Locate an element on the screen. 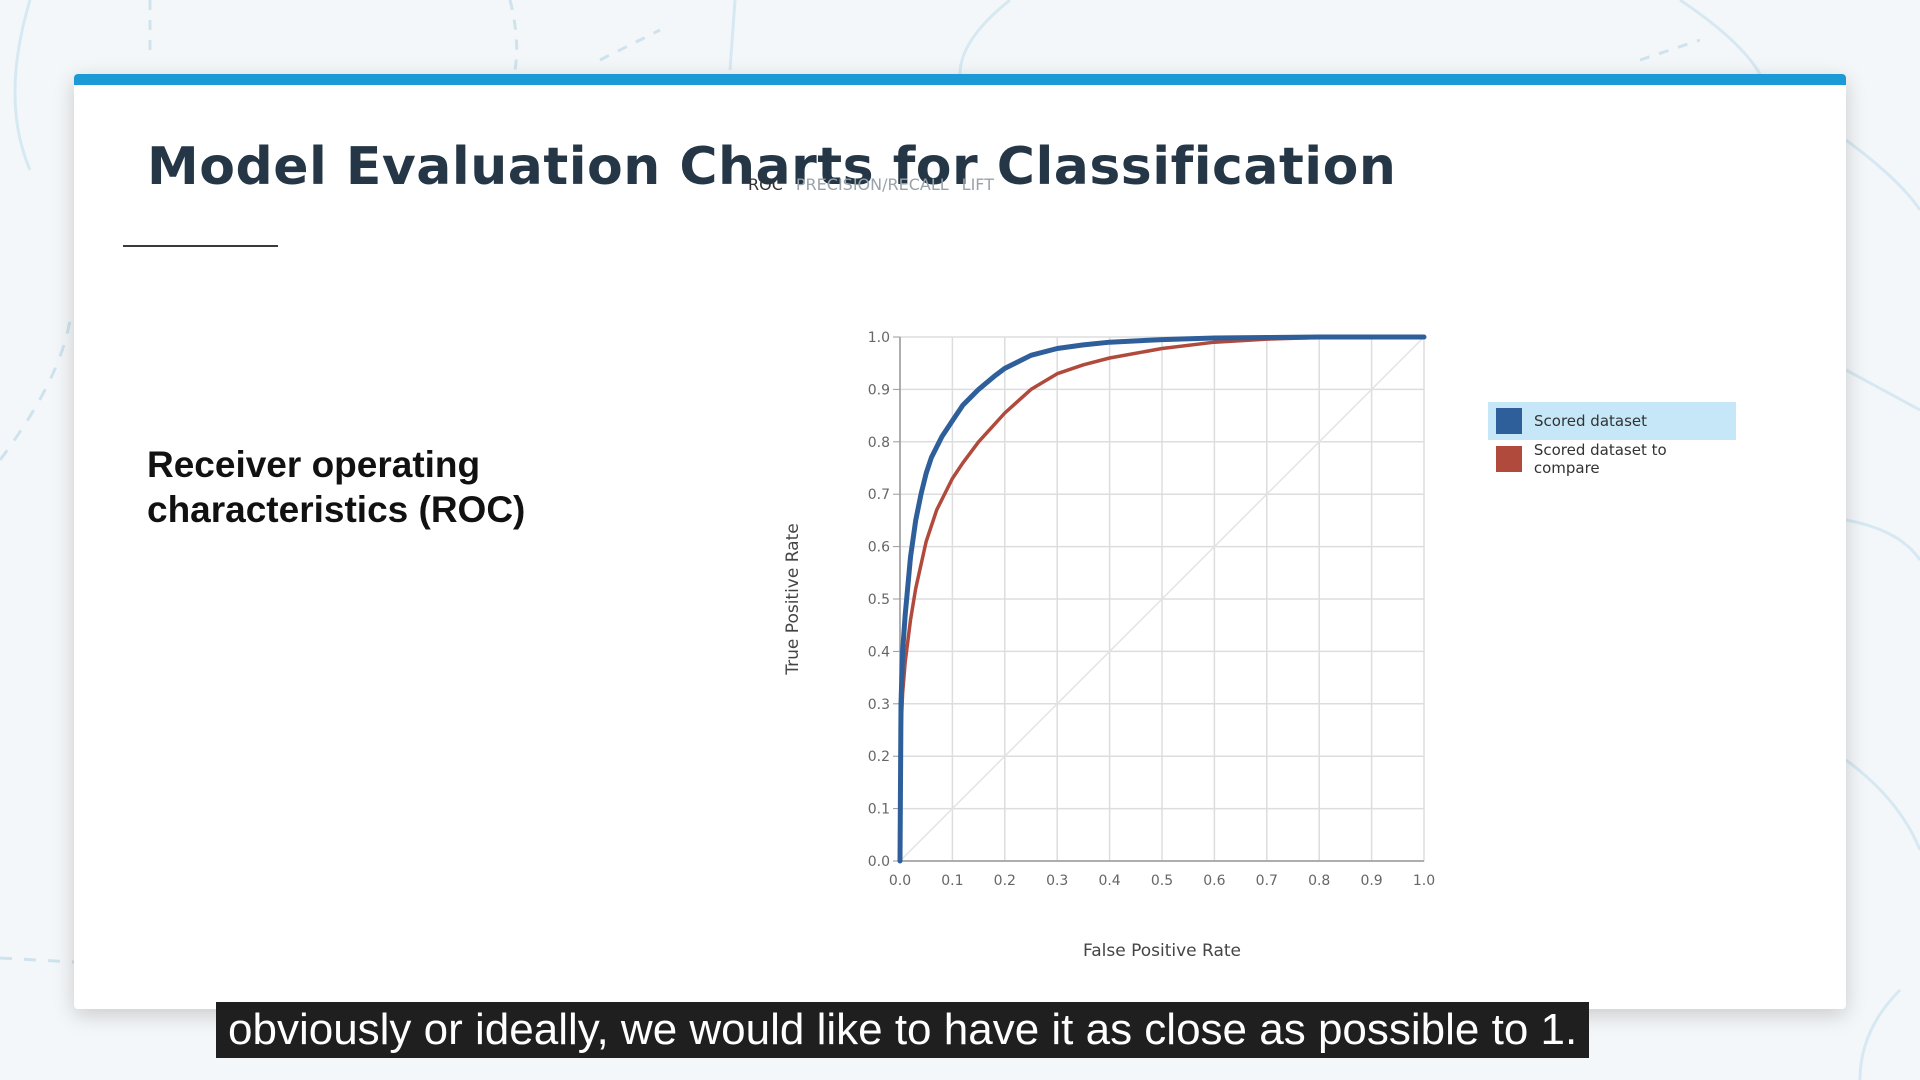 The height and width of the screenshot is (1080, 1920). x-tick-label: 0.9 is located at coordinates (1371, 881).